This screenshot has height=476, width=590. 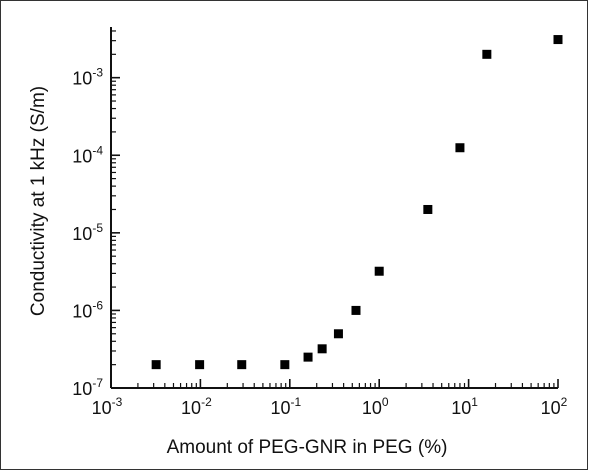 What do you see at coordinates (554, 406) in the screenshot?
I see `x-tick-label: 10²` at bounding box center [554, 406].